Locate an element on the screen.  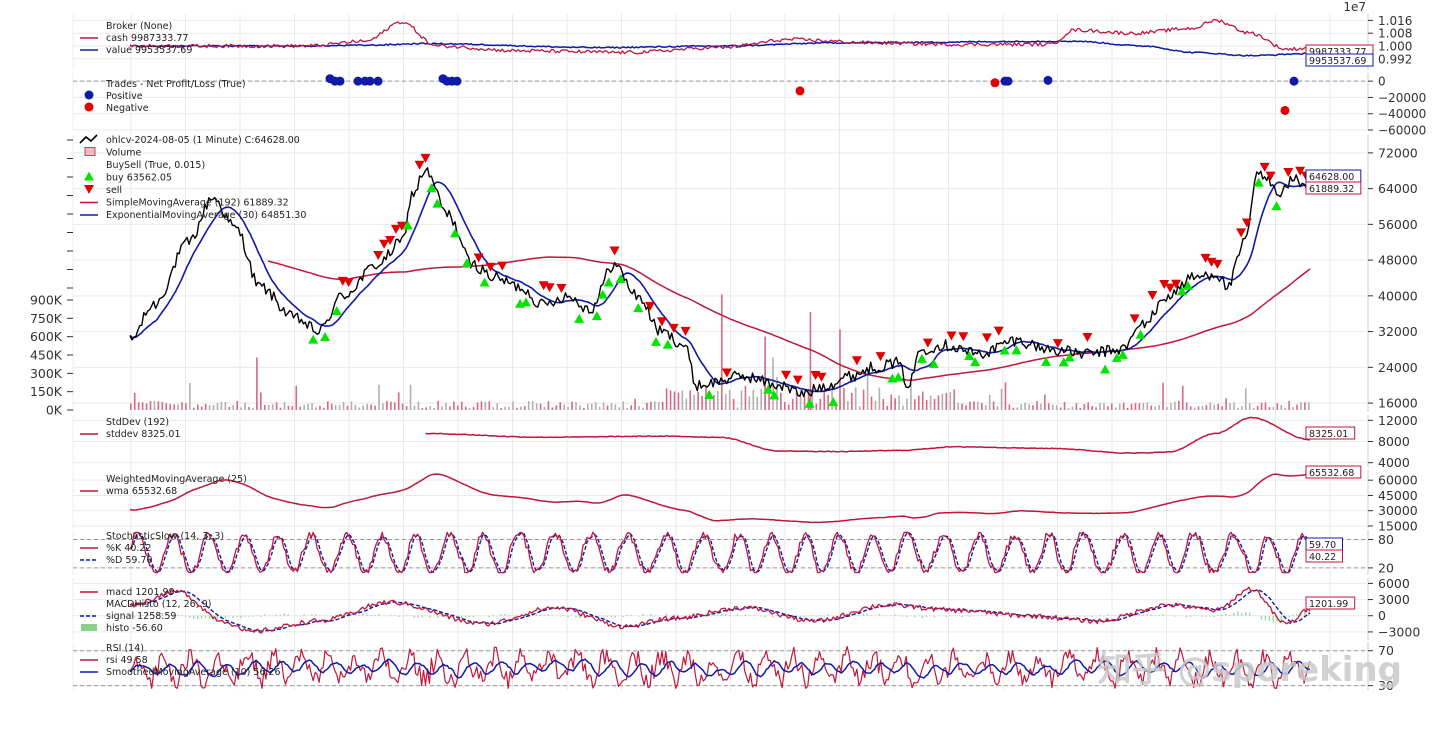
macd-legend-entry: MACDHisto (12, 26, 9) is located at coordinates (158, 604).